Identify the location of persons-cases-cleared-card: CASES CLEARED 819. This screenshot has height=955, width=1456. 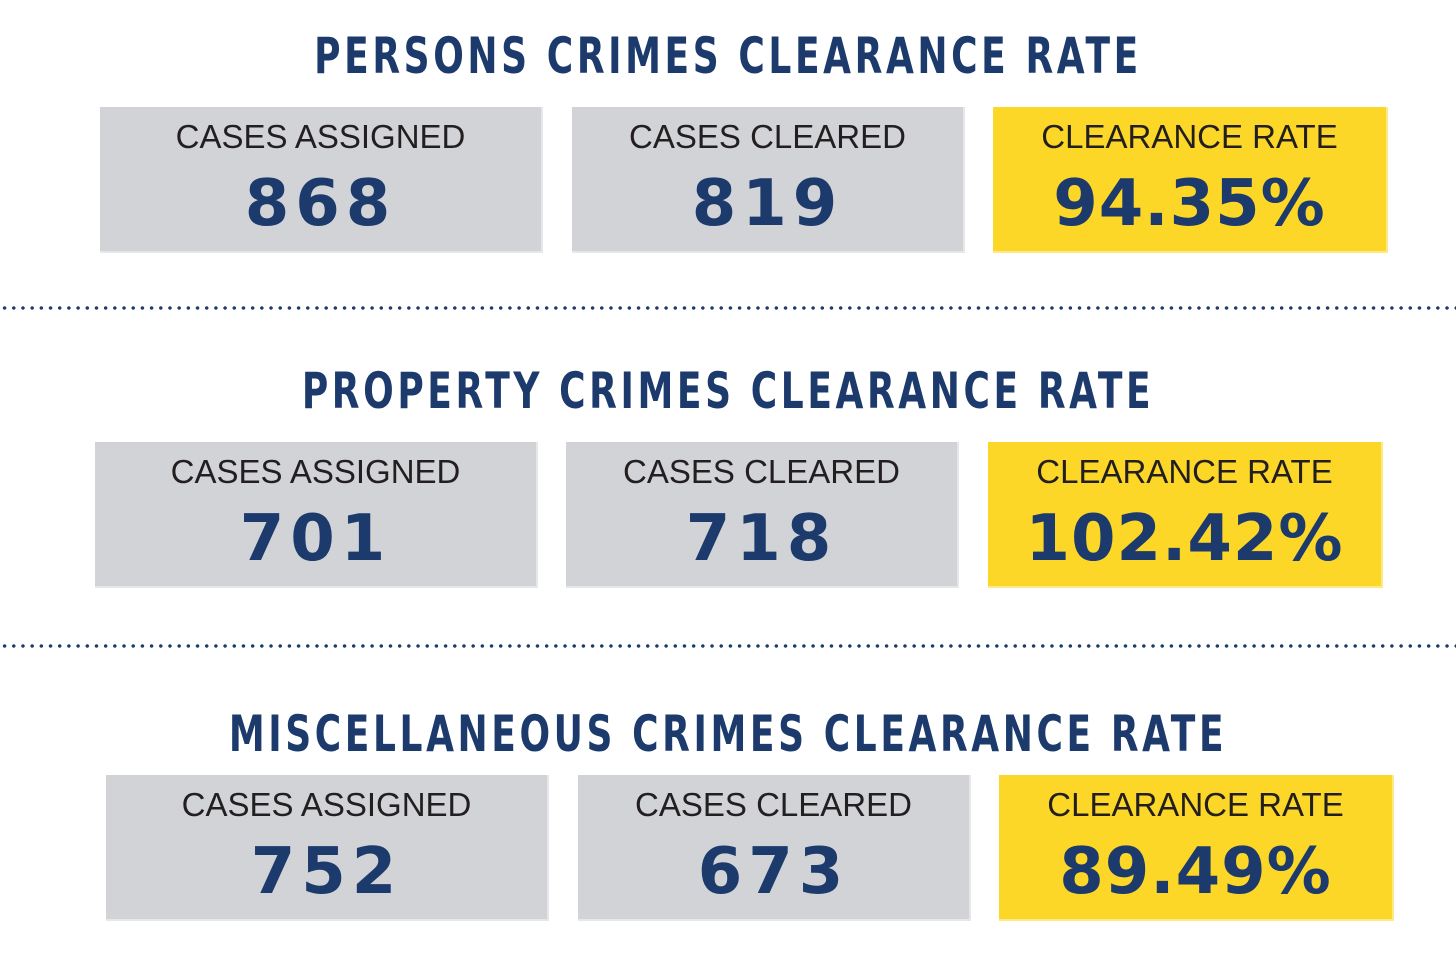
(768, 180).